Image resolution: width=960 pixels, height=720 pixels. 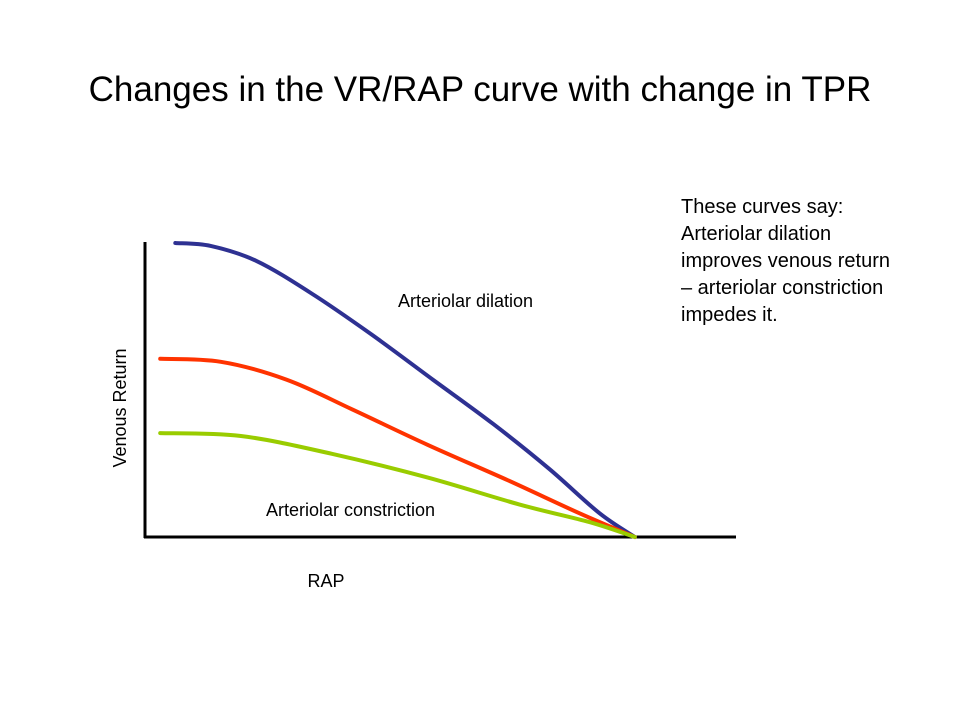 I want to click on x-axis-label: RAP, so click(x=325, y=581).